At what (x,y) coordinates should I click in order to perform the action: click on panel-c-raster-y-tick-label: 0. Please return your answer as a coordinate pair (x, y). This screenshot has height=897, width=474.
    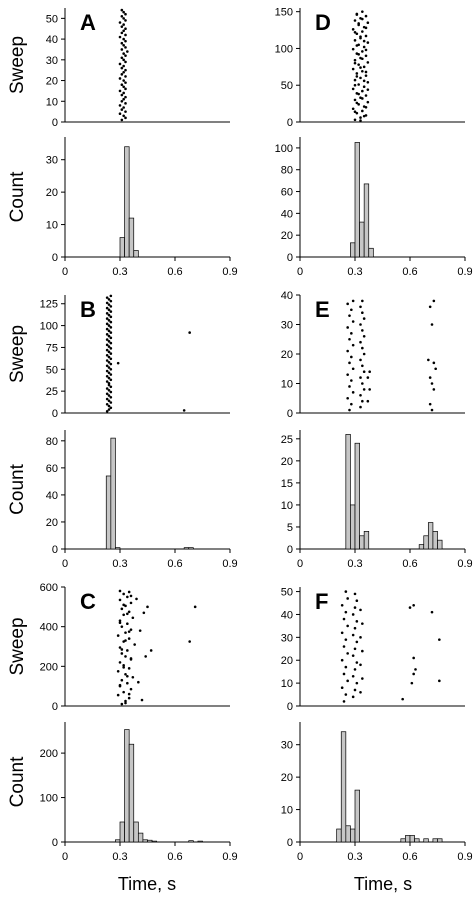
    Looking at the image, I should click on (55, 707).